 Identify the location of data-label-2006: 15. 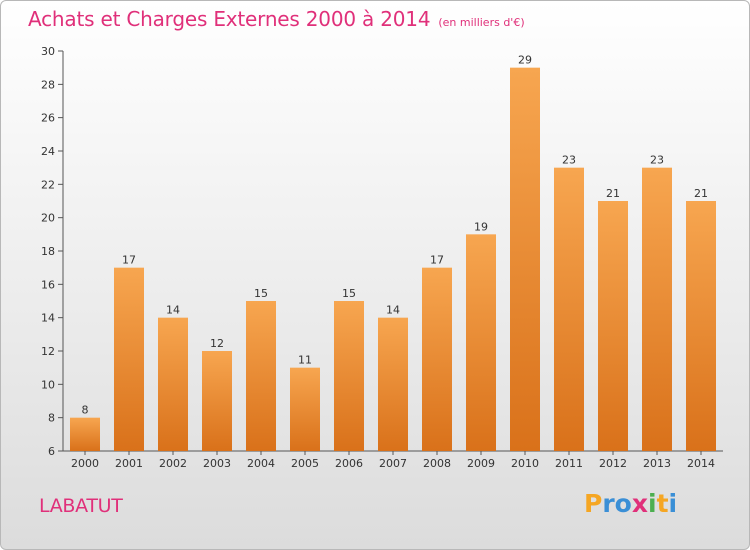
(349, 293).